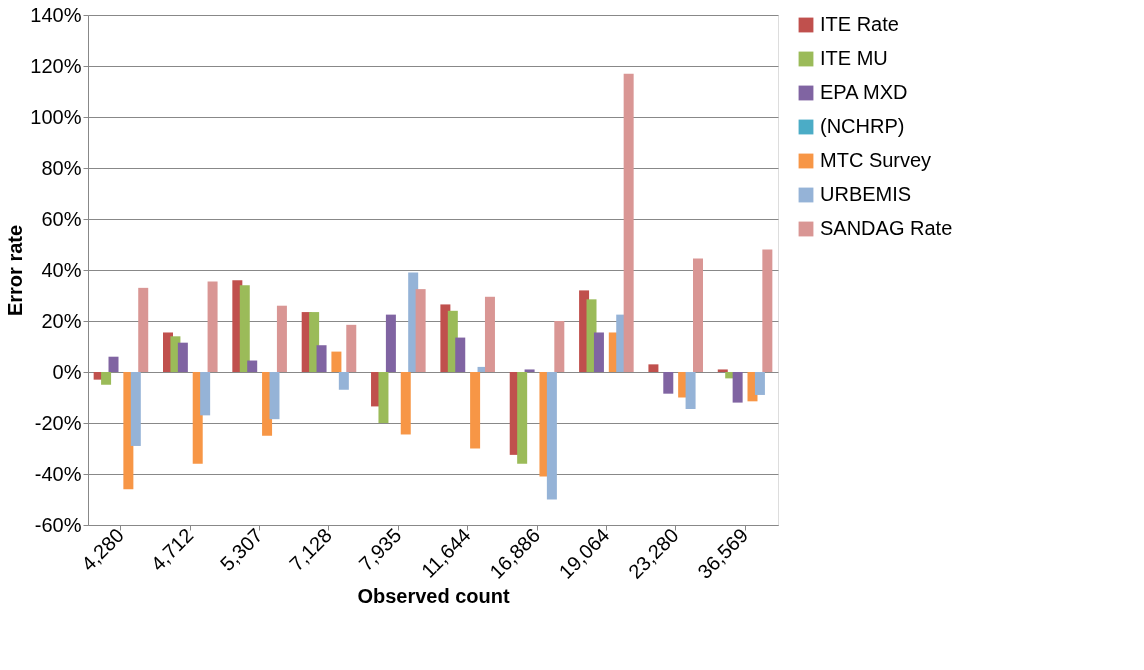  Describe the element at coordinates (58, 422) in the screenshot. I see `y-tick-label: -20%` at that location.